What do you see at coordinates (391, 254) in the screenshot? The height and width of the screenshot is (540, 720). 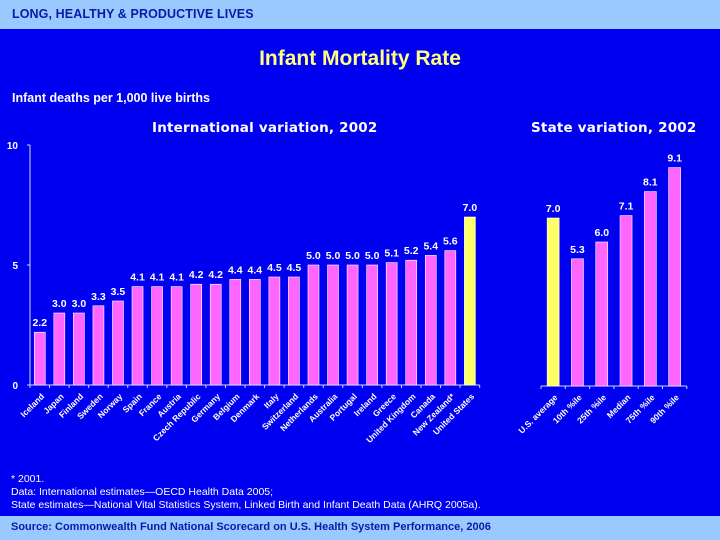 I see `intl-value-label: 5.1` at bounding box center [391, 254].